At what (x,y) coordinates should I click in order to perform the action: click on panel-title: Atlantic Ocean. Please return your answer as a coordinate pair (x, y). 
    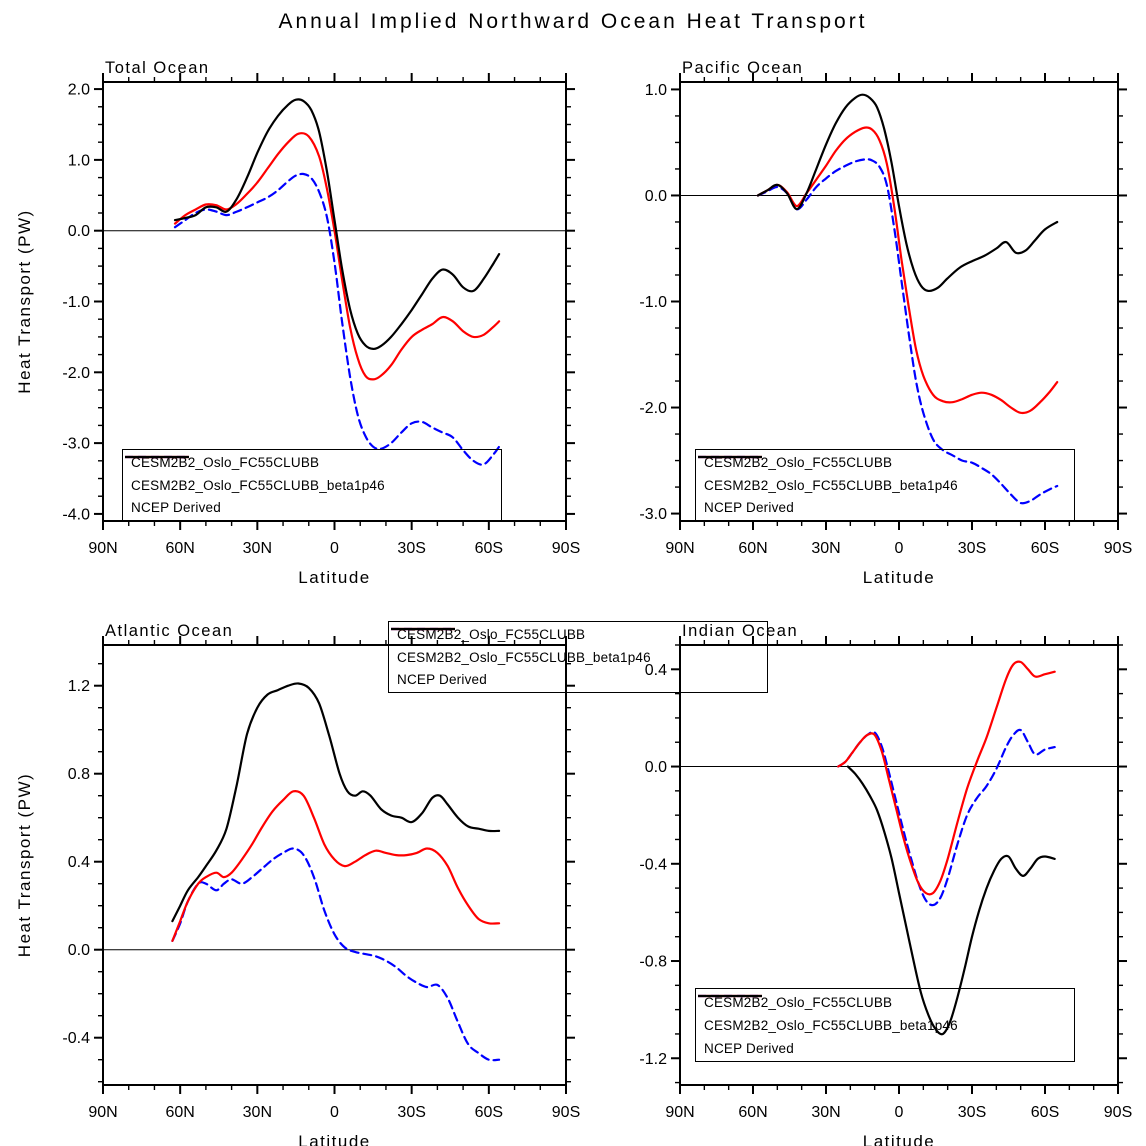
    Looking at the image, I should click on (169, 631).